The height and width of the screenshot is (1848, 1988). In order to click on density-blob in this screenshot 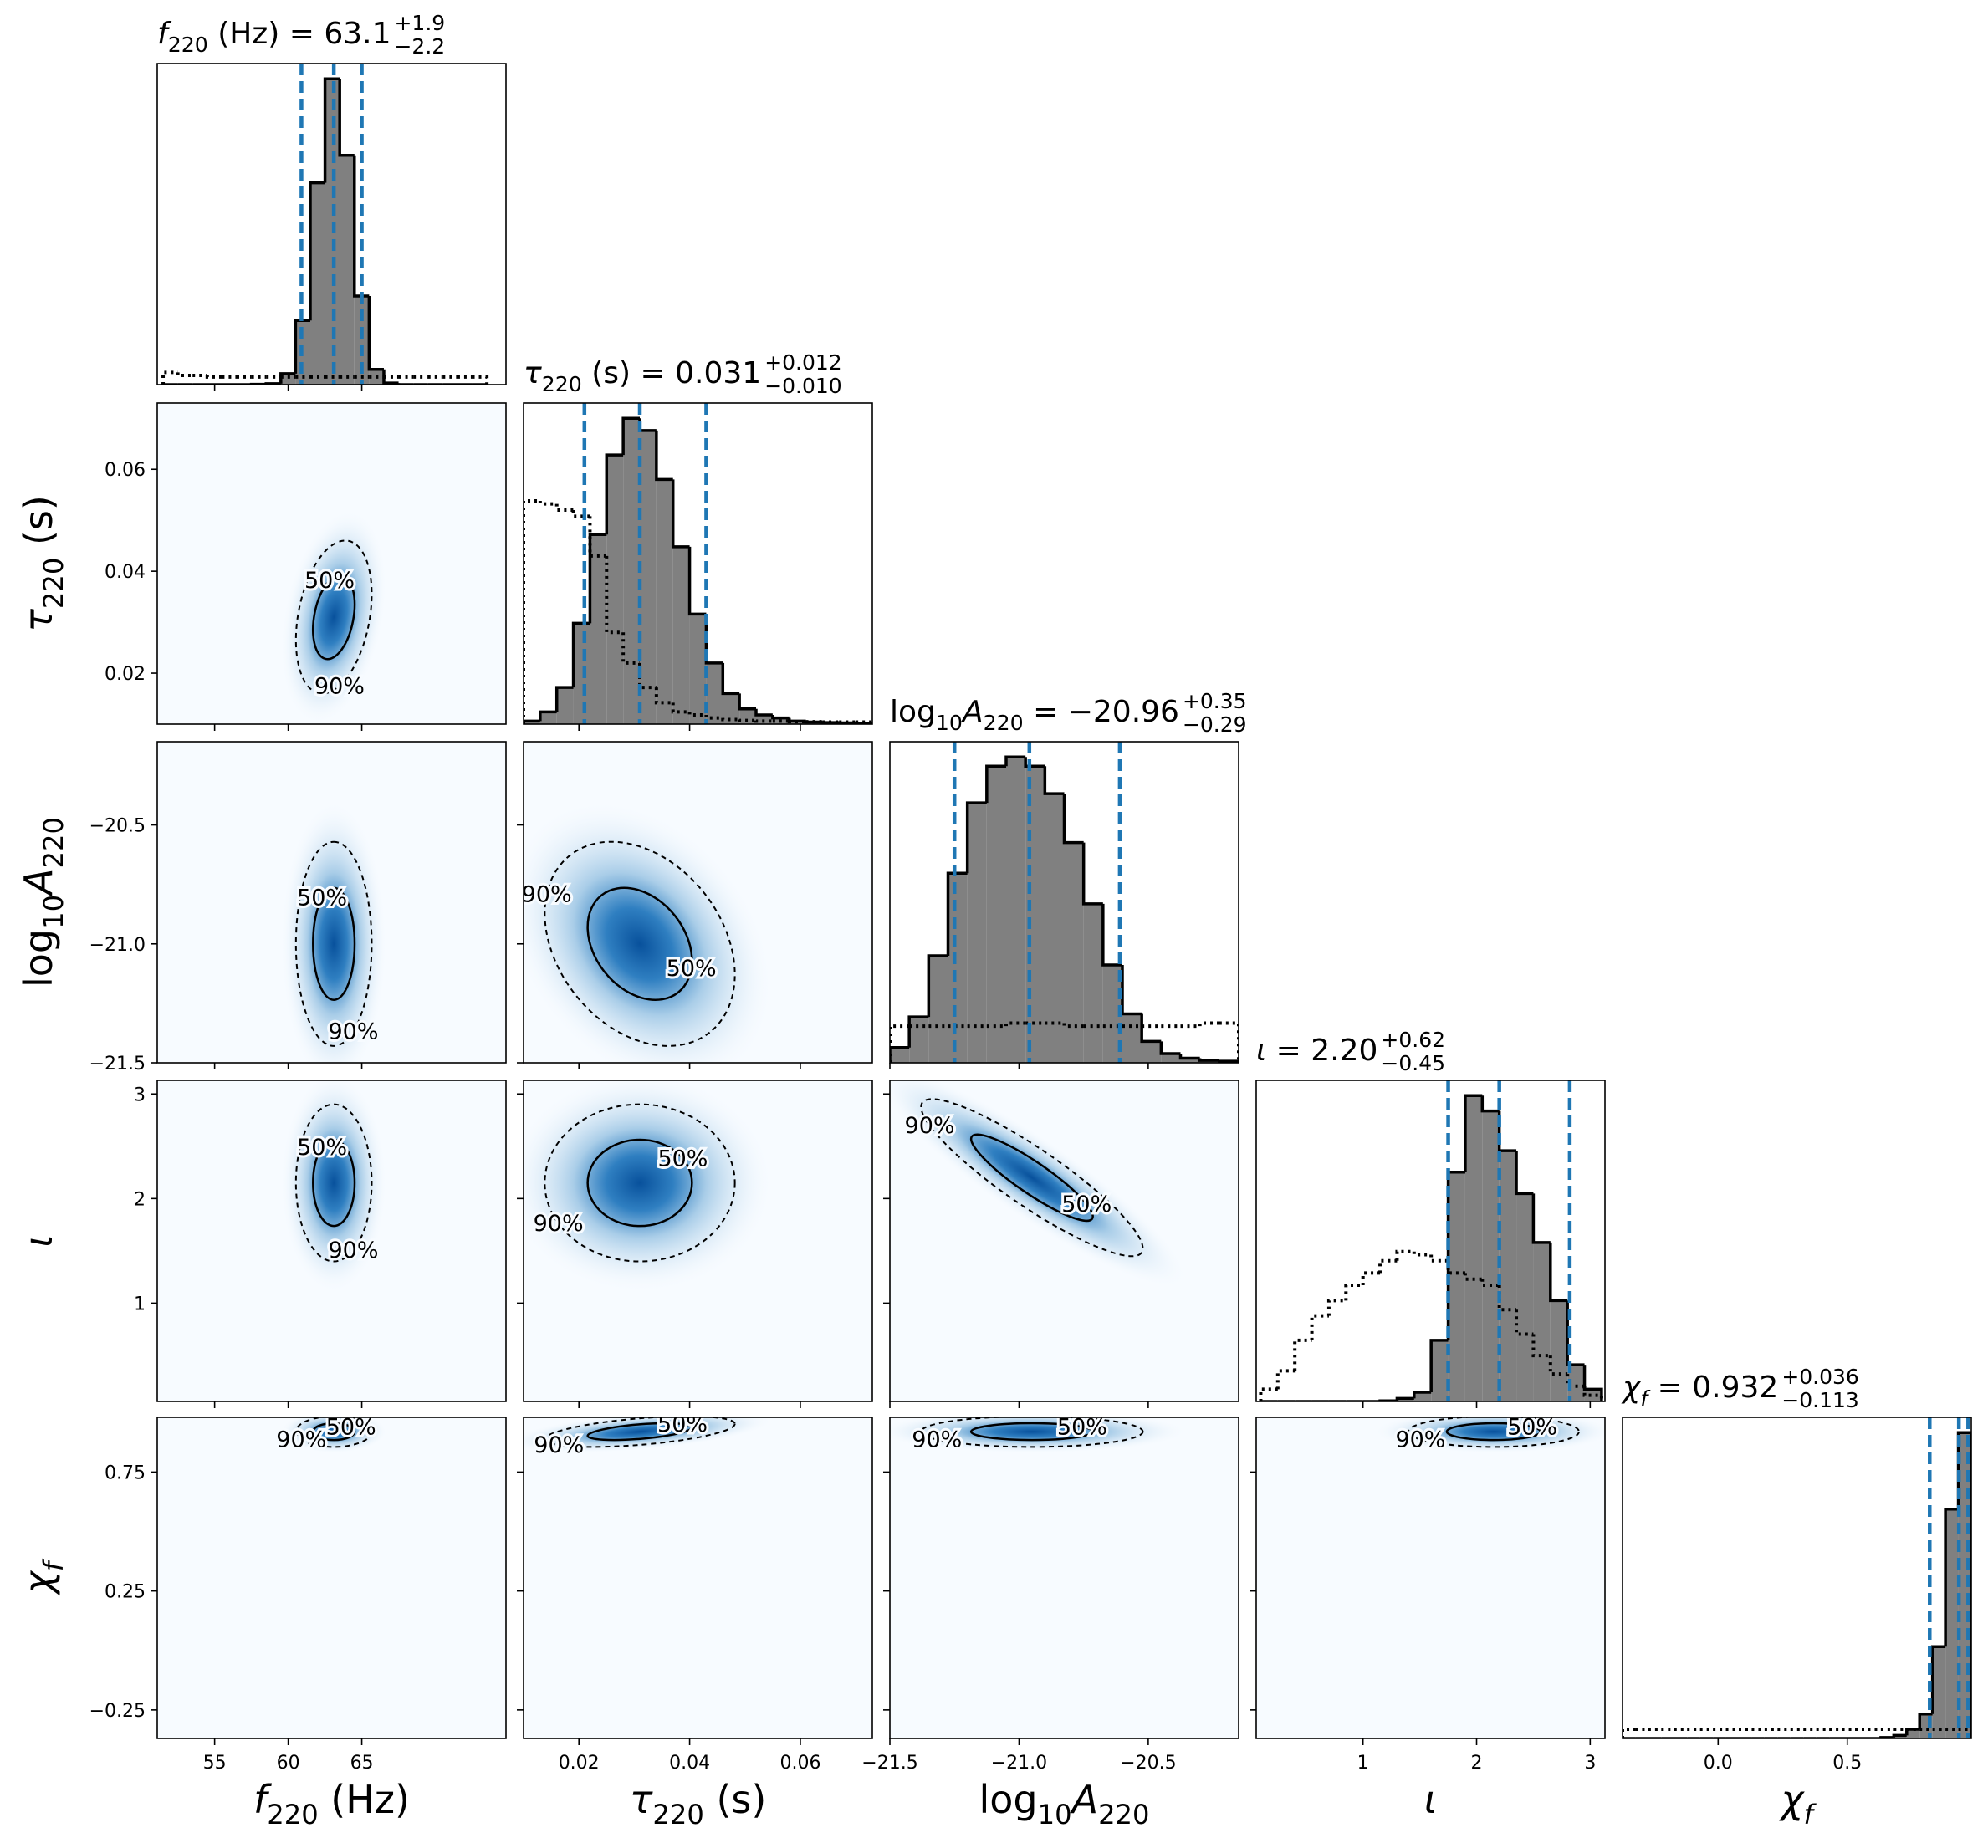, I will do `click(648, 932)`.